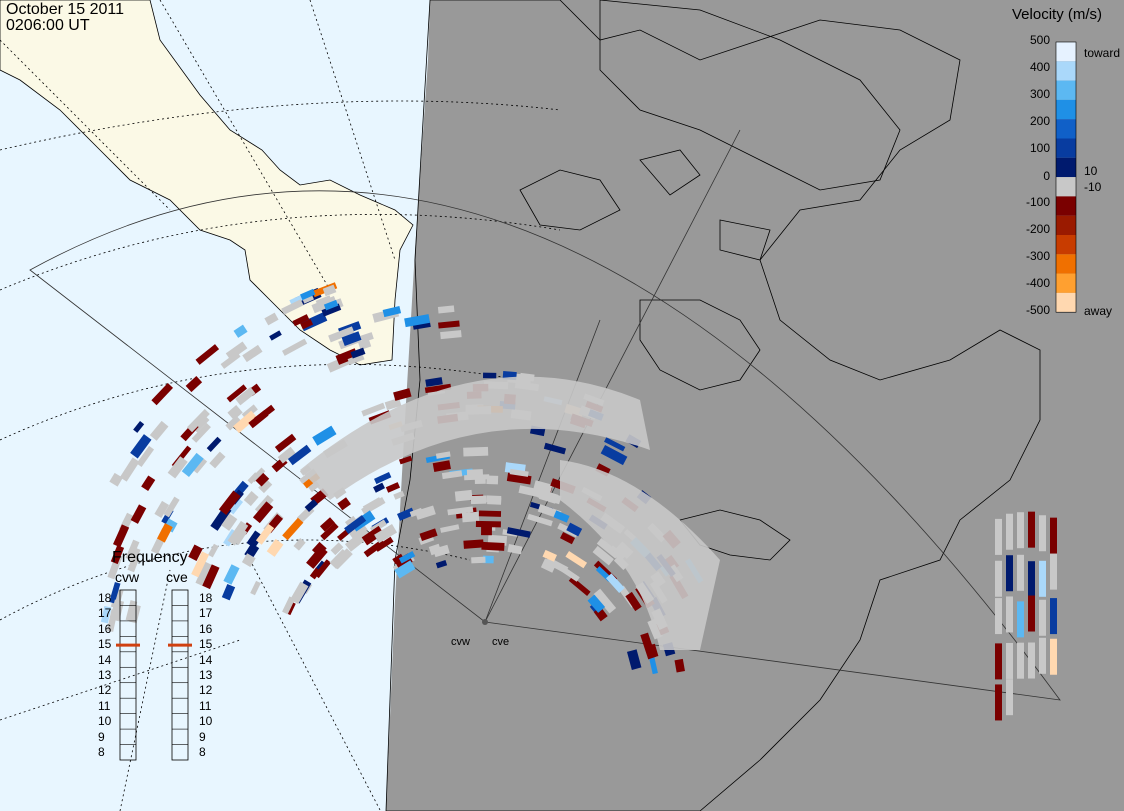 The width and height of the screenshot is (1124, 811). I want to click on frequency-scale-left: 9, so click(101, 736).